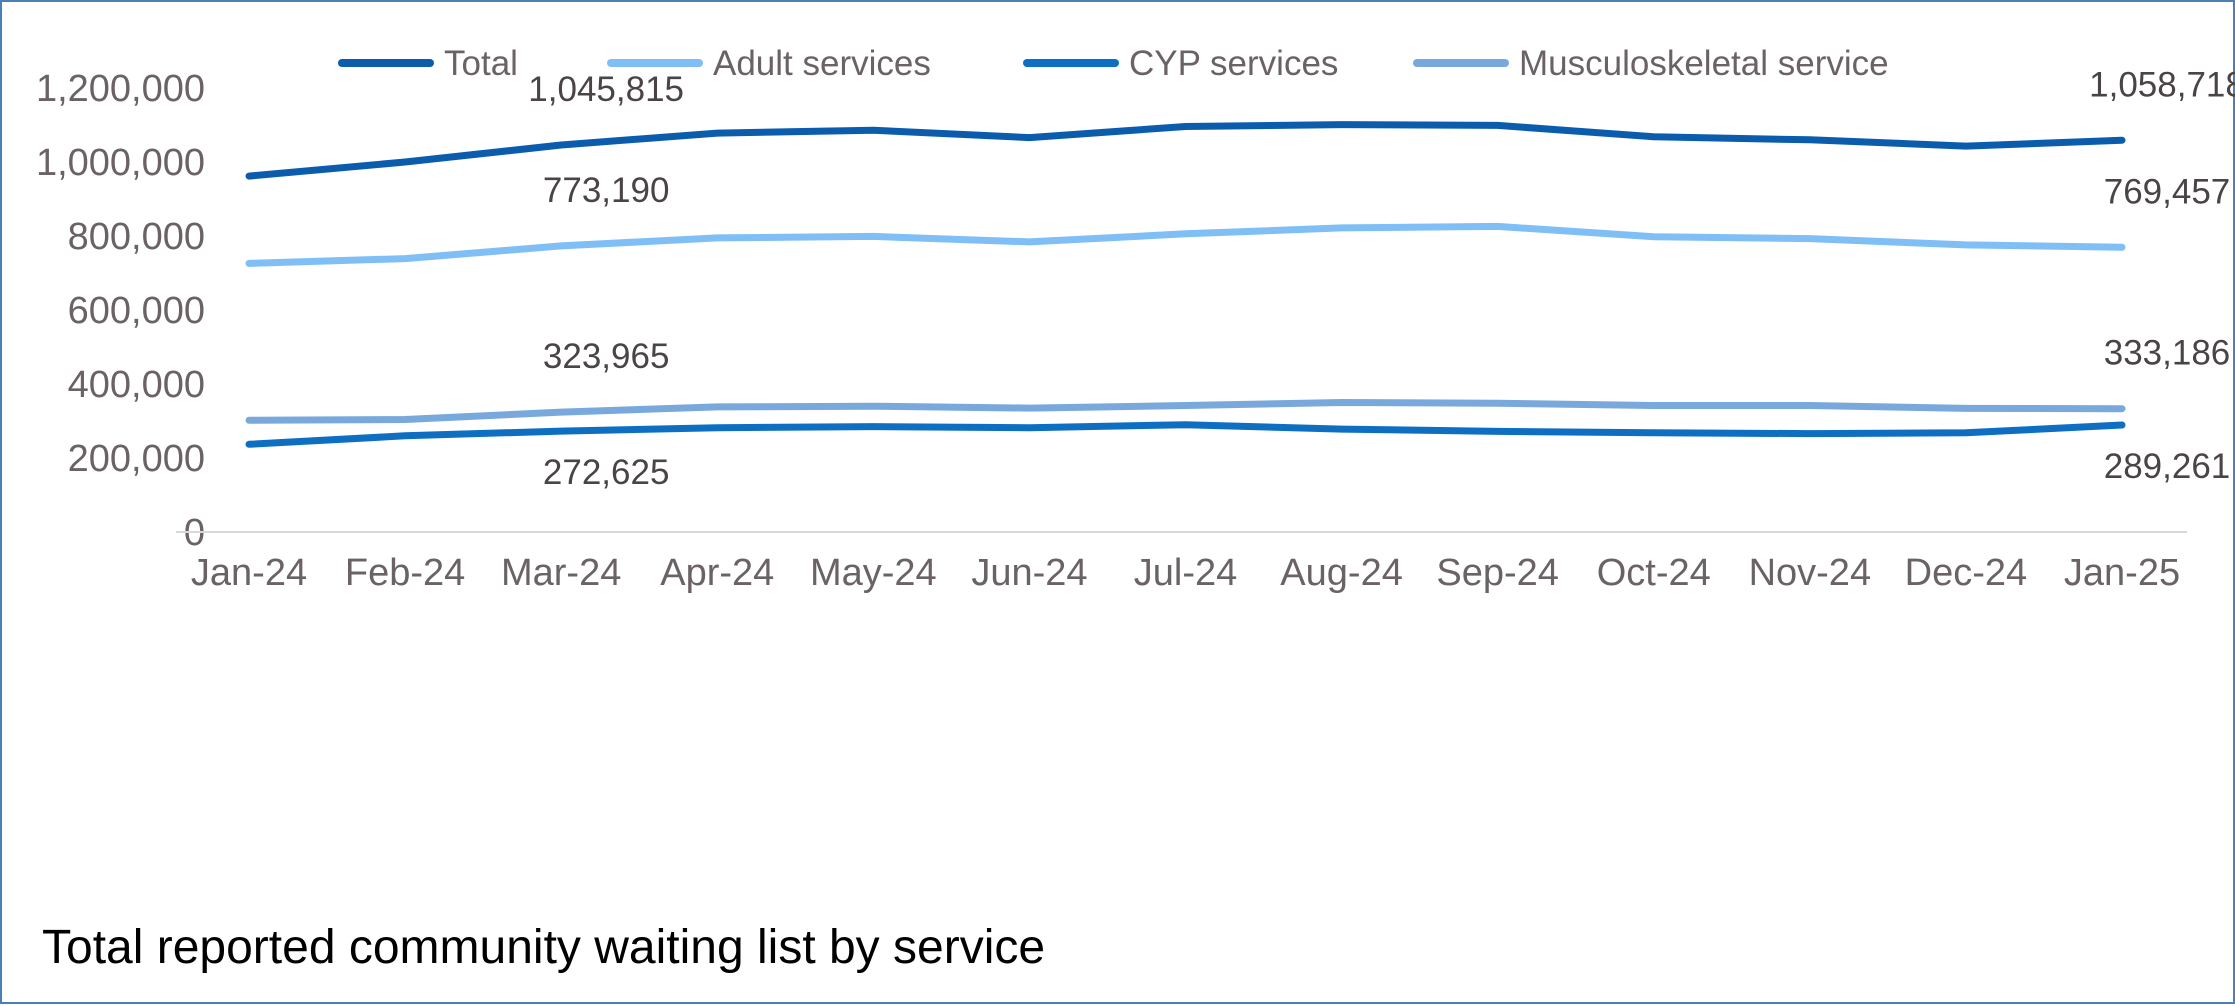 The width and height of the screenshot is (2235, 1006). Describe the element at coordinates (1185, 244) in the screenshot. I see `series-line-adult-services` at that location.